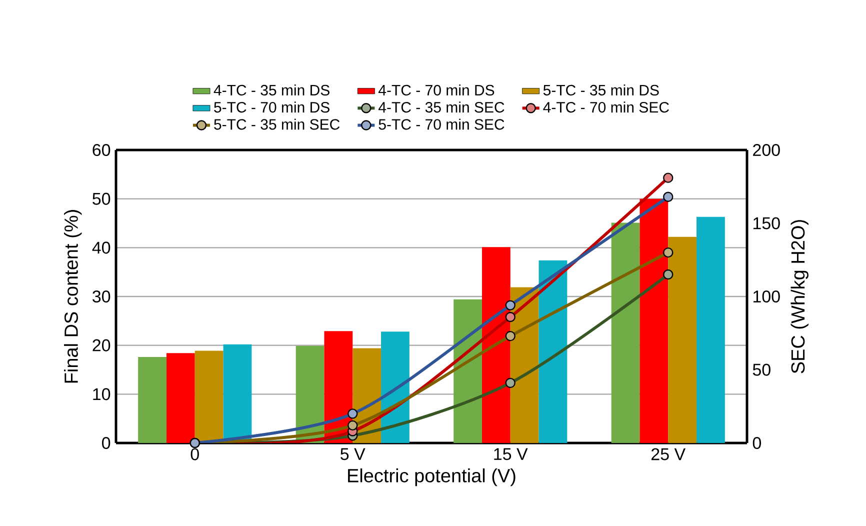  I want to click on y-tick-label: 0, so click(106, 443).